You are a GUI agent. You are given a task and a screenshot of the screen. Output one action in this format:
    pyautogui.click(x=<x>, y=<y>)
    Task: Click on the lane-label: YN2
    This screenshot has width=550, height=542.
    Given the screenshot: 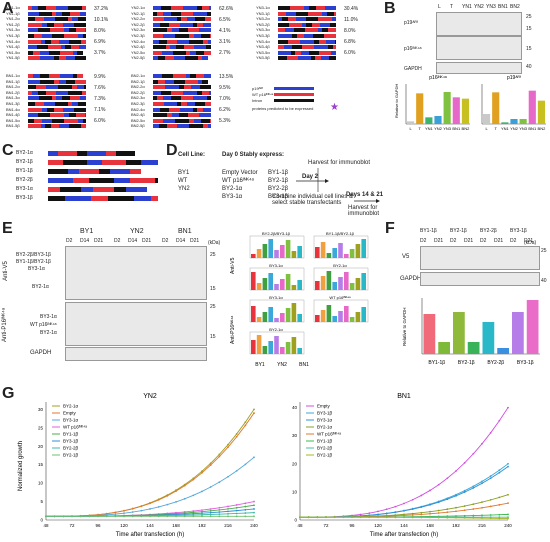 What is the action you would take?
    pyautogui.click(x=479, y=7)
    